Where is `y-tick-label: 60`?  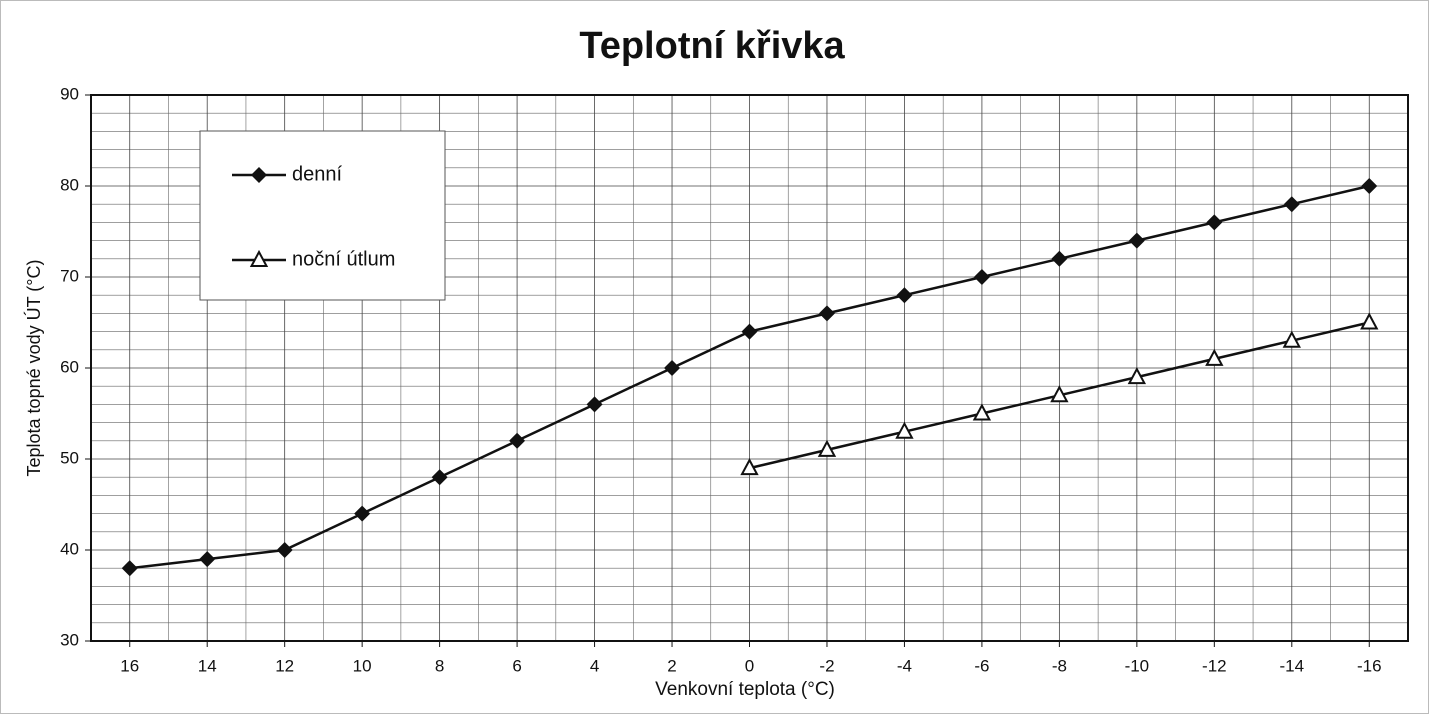
y-tick-label: 60 is located at coordinates (69, 366).